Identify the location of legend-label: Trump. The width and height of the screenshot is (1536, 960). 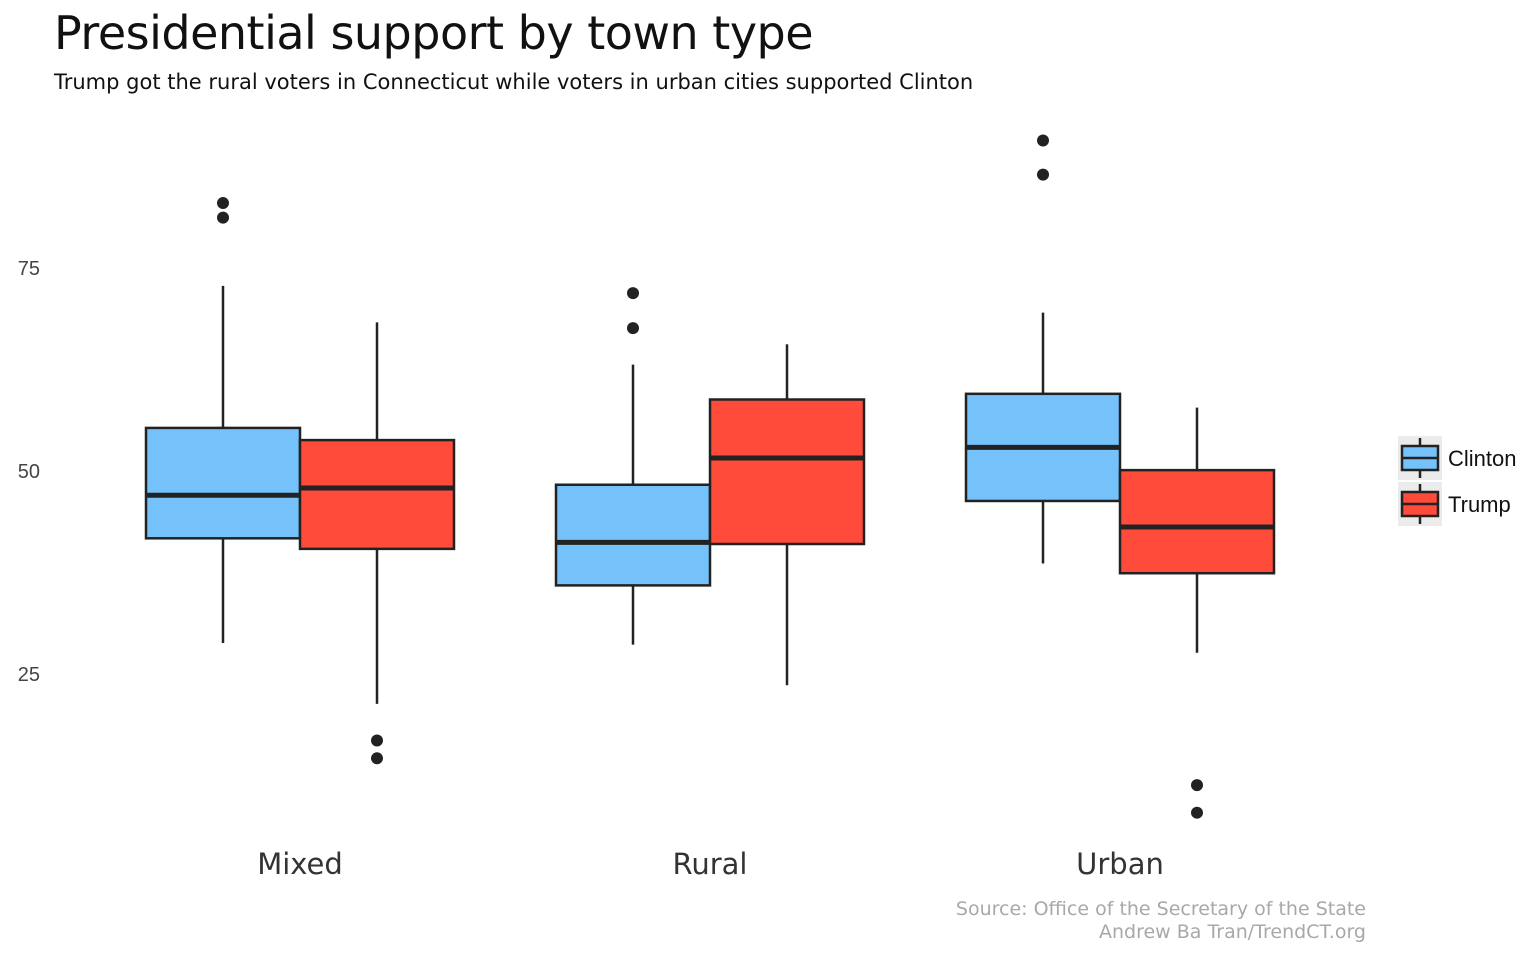
(1479, 504).